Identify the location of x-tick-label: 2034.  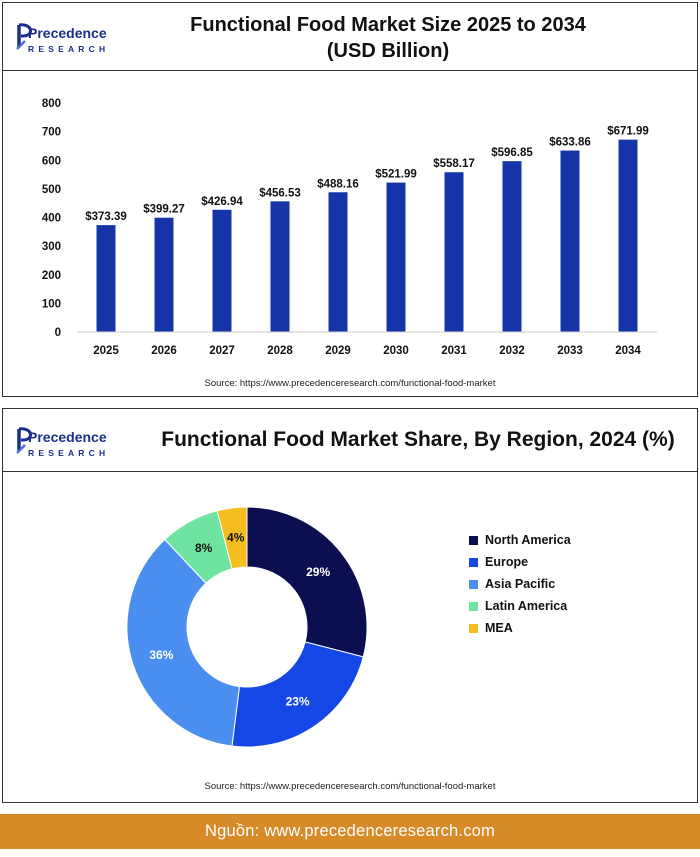
(628, 351).